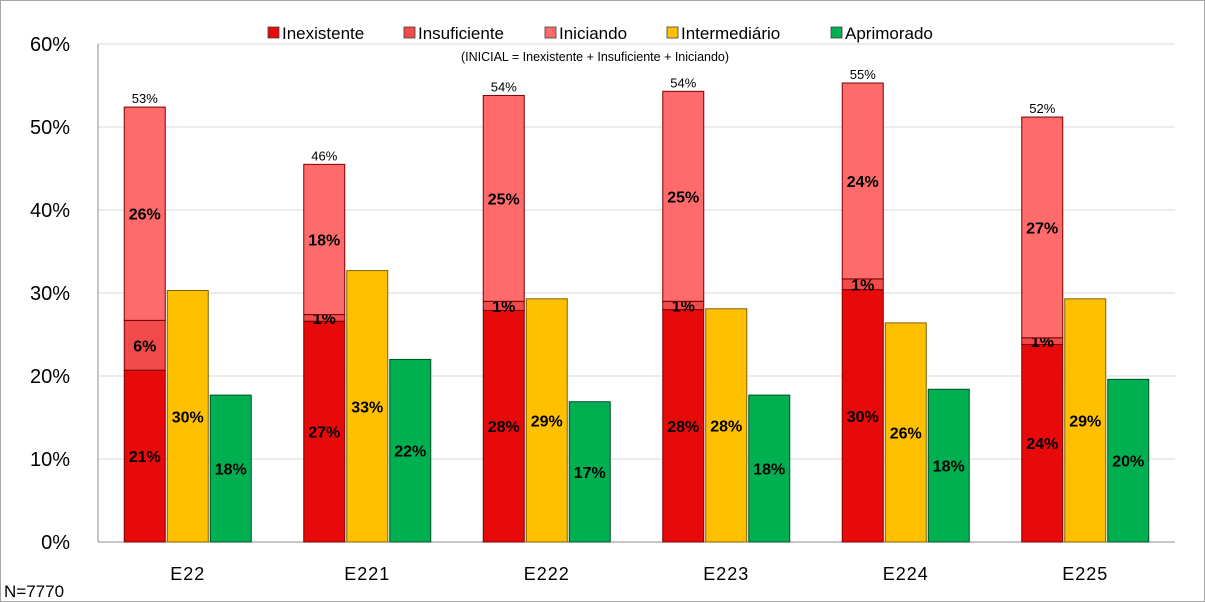 This screenshot has width=1205, height=602. I want to click on bar-insuficiente-e22, so click(144, 345).